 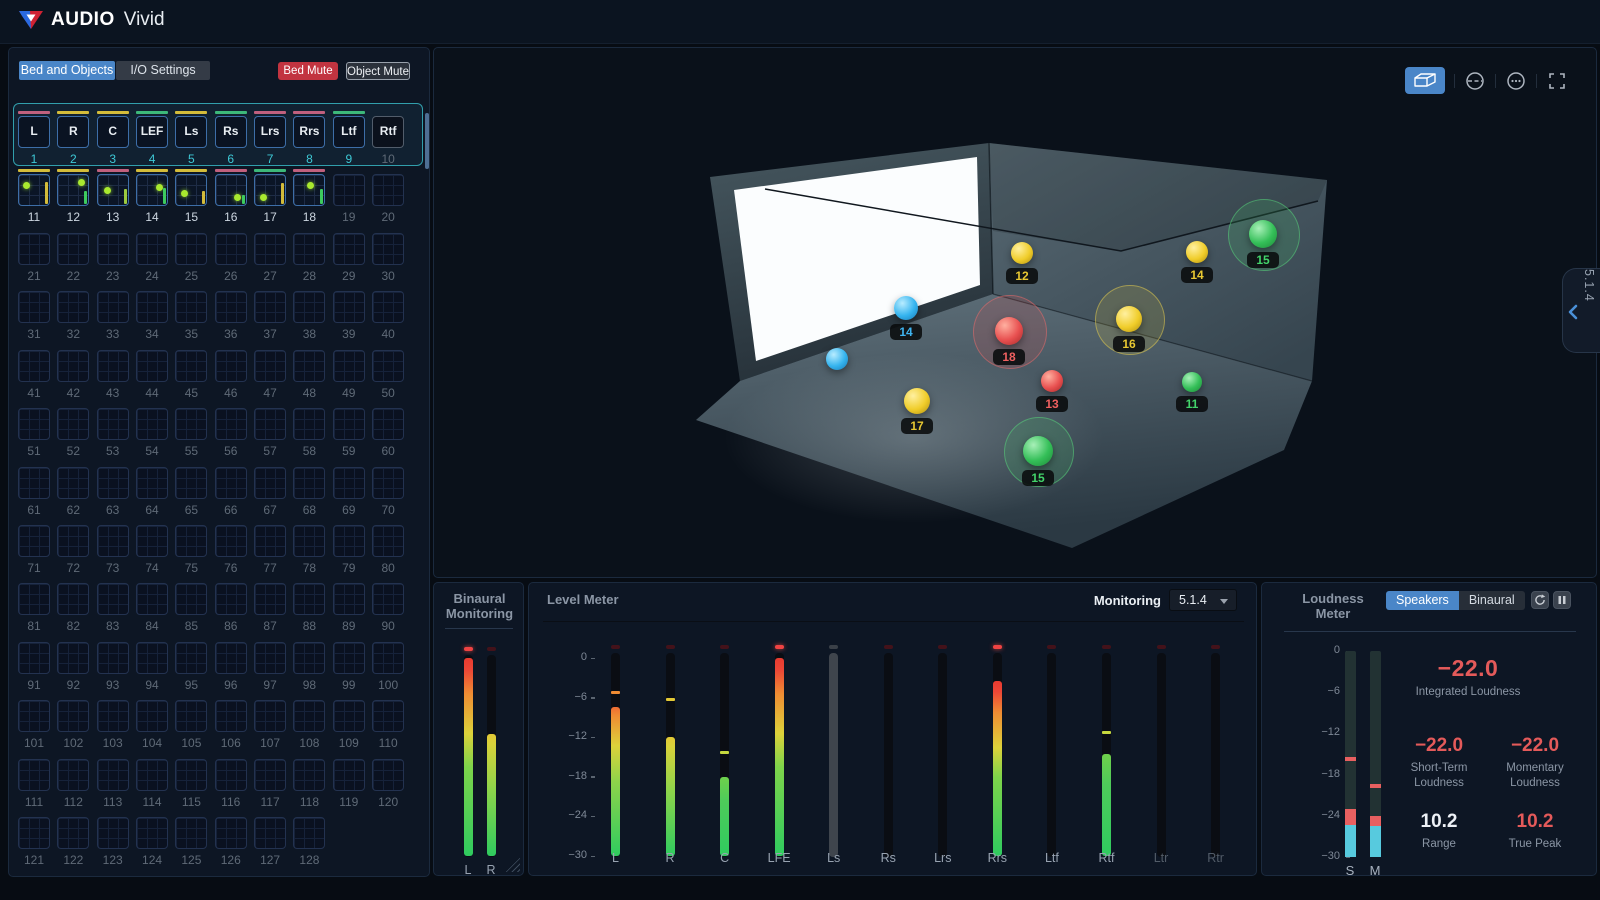 I want to click on bed-channel-L: L, so click(x=34, y=132).